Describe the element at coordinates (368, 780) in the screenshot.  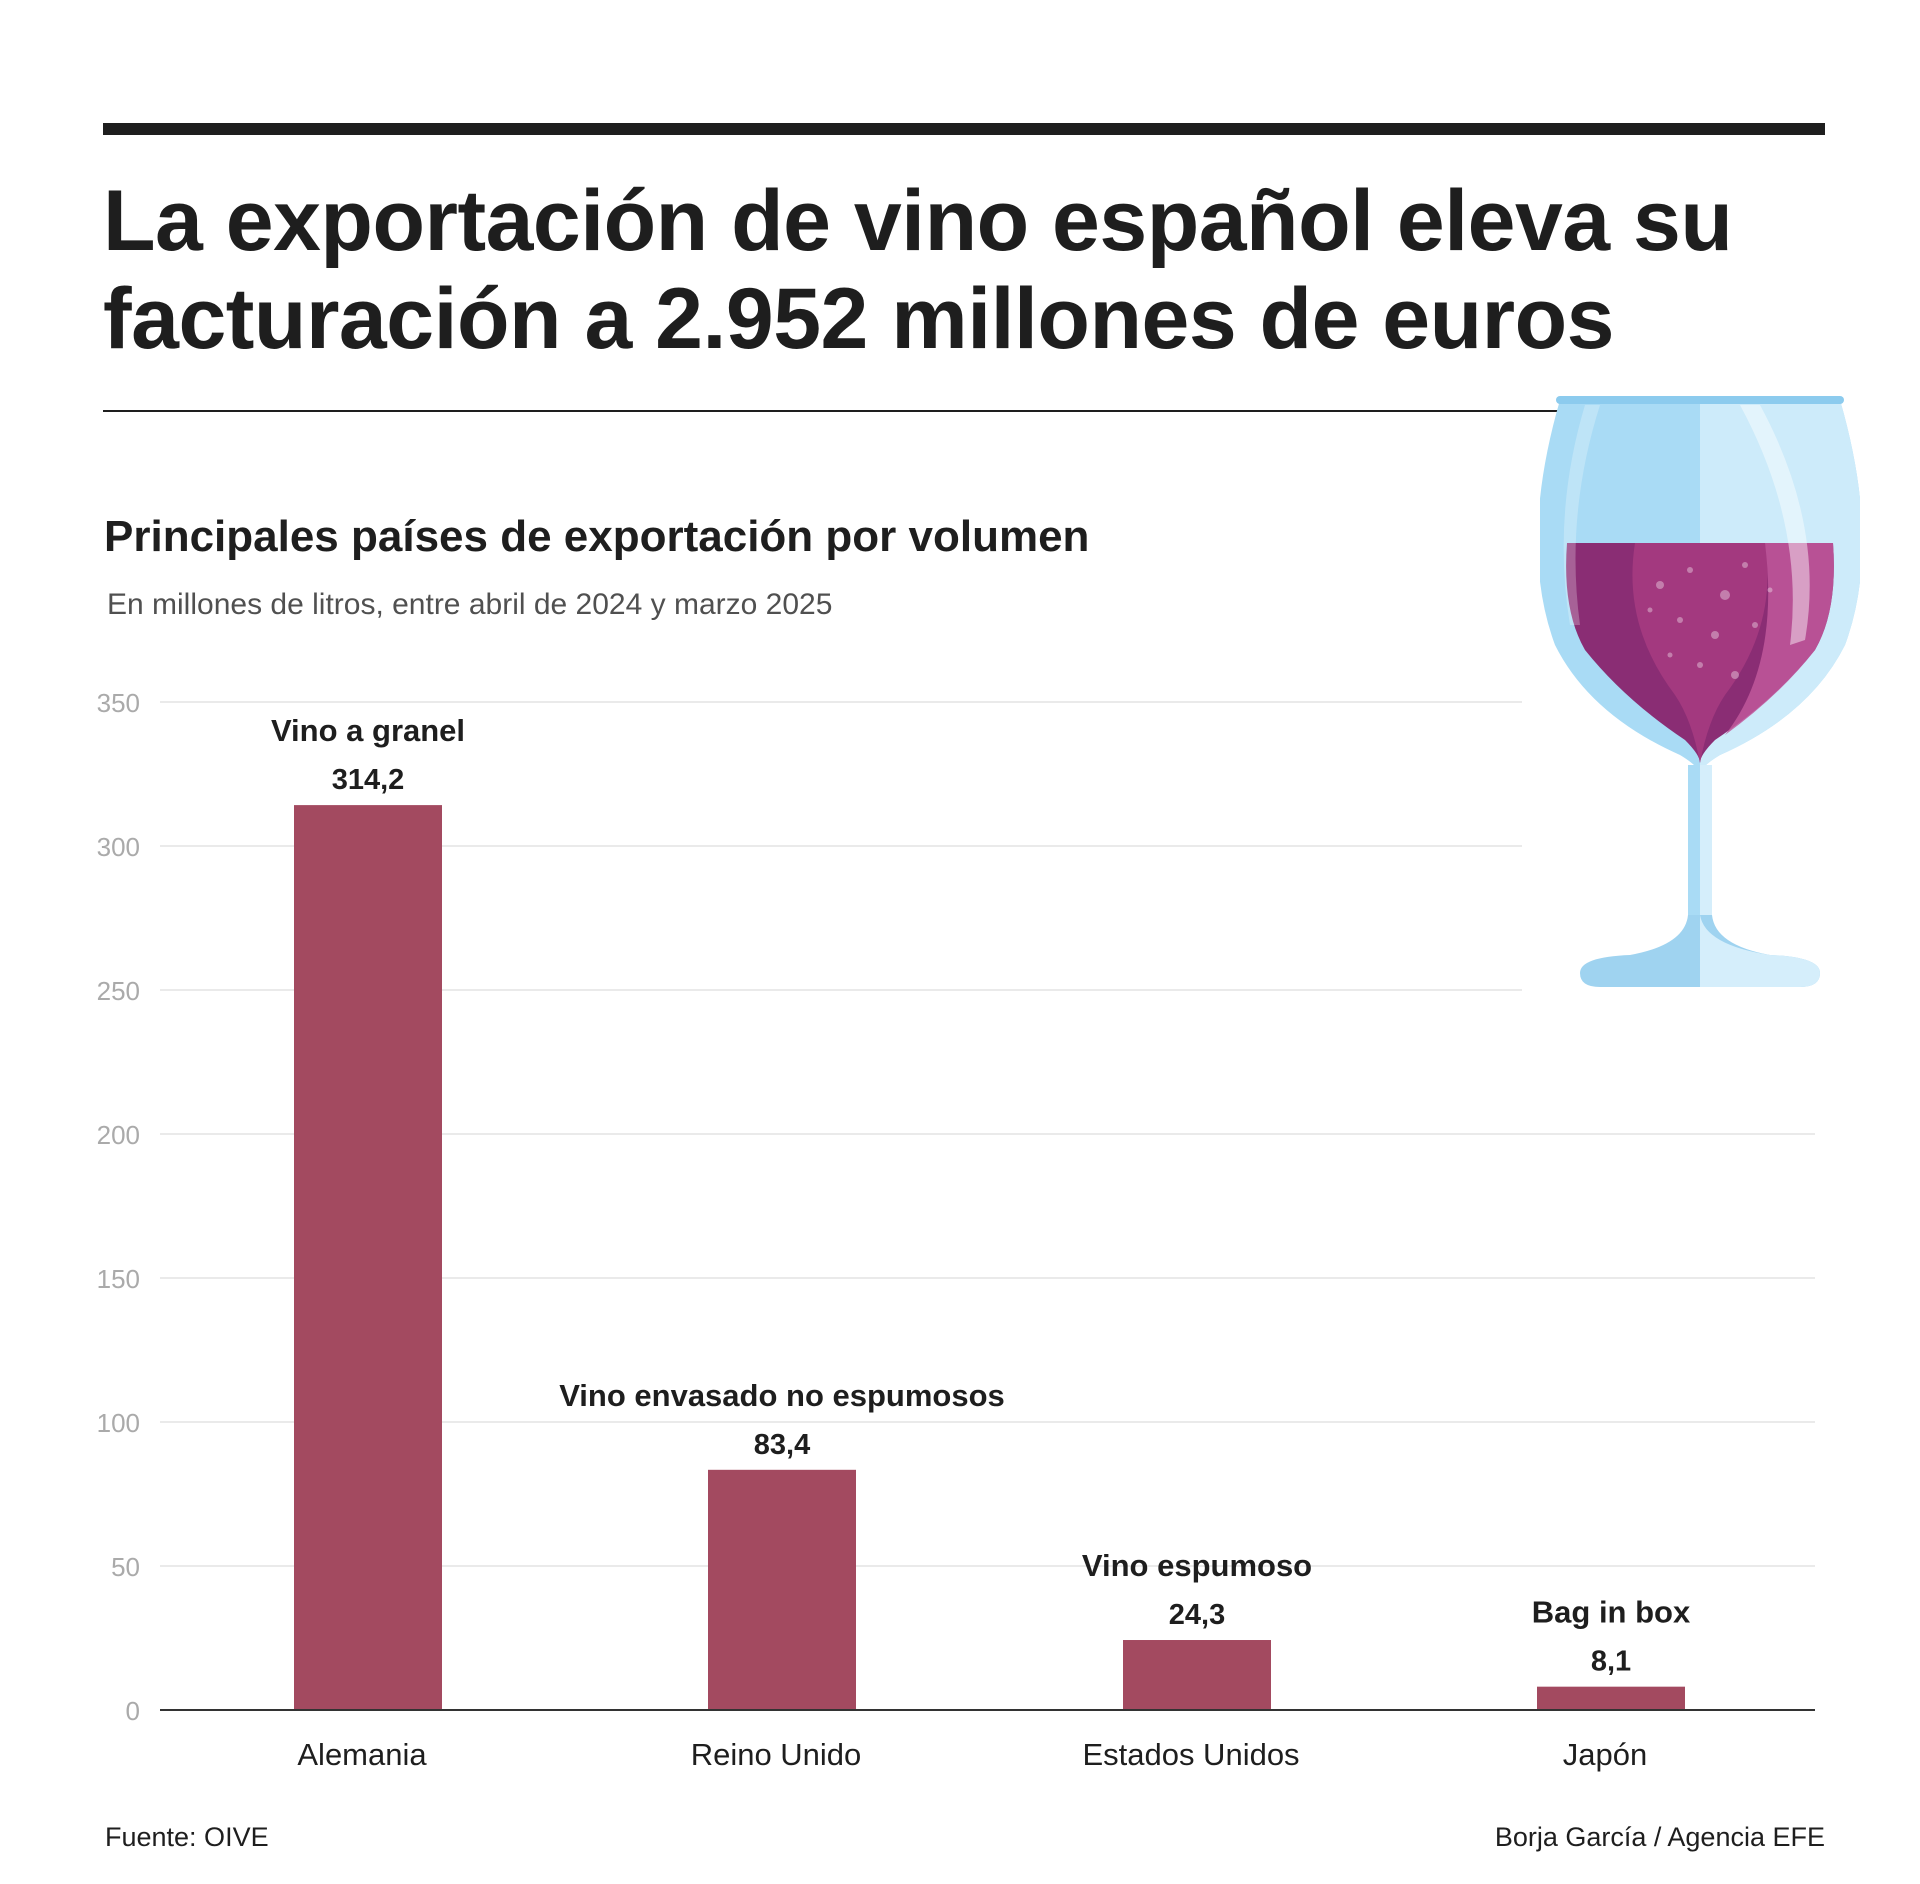
I see `value-label: 314,2` at that location.